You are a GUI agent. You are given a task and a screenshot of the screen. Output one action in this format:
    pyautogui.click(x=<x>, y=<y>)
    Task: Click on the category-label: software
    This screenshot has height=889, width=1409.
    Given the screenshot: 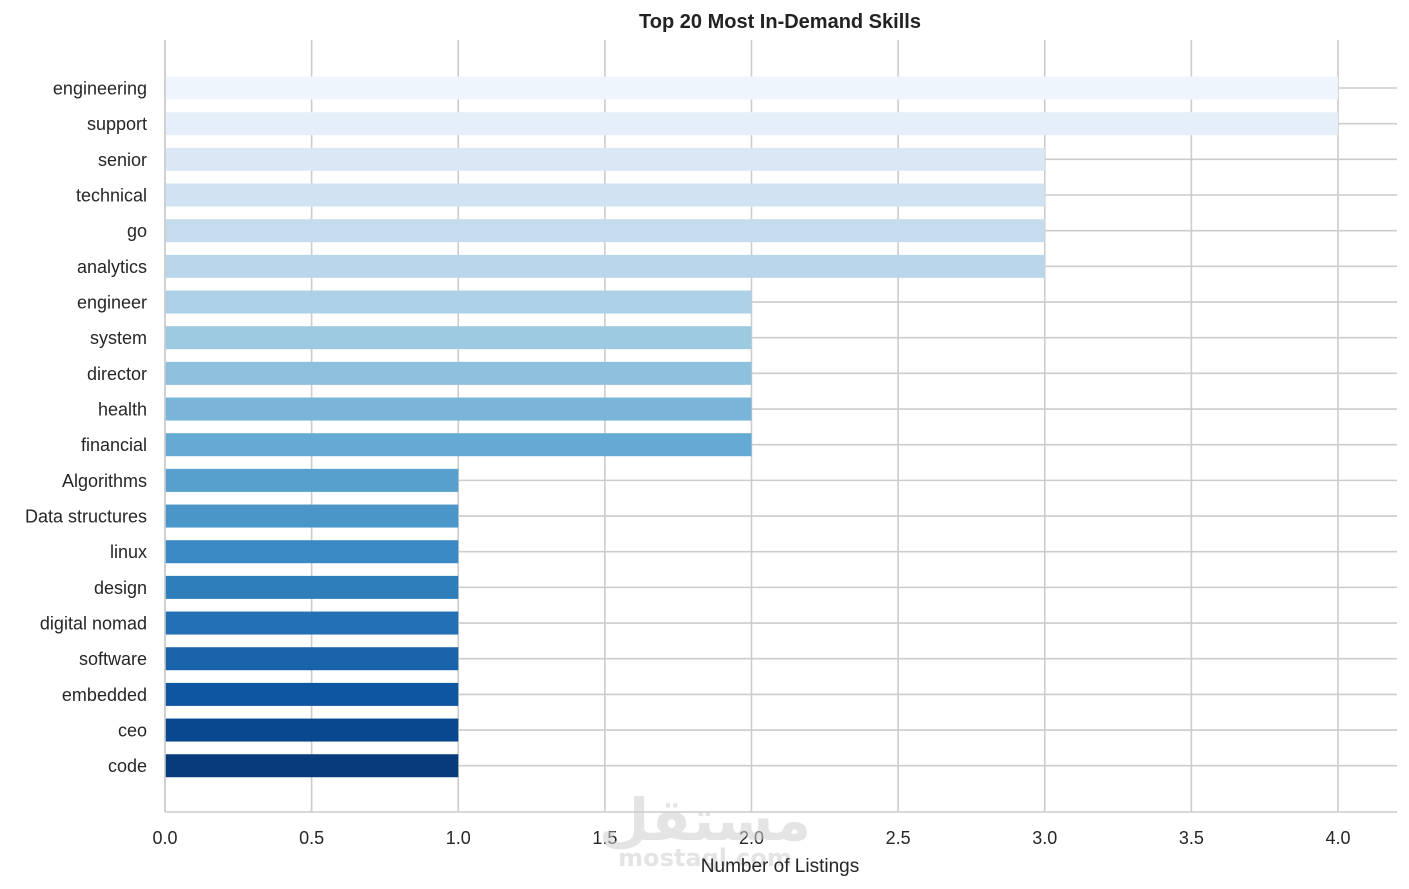 What is the action you would take?
    pyautogui.click(x=113, y=659)
    